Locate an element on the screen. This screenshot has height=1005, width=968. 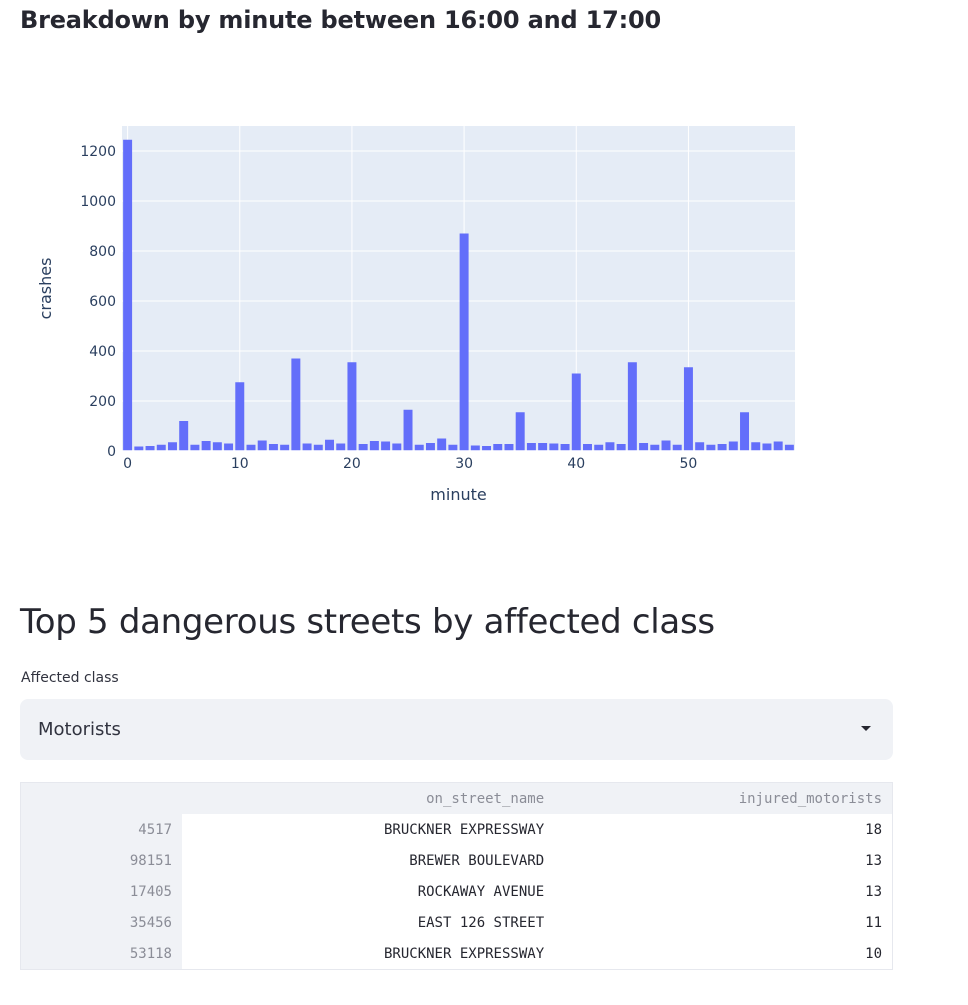
chevron-down-icon is located at coordinates (866, 728).